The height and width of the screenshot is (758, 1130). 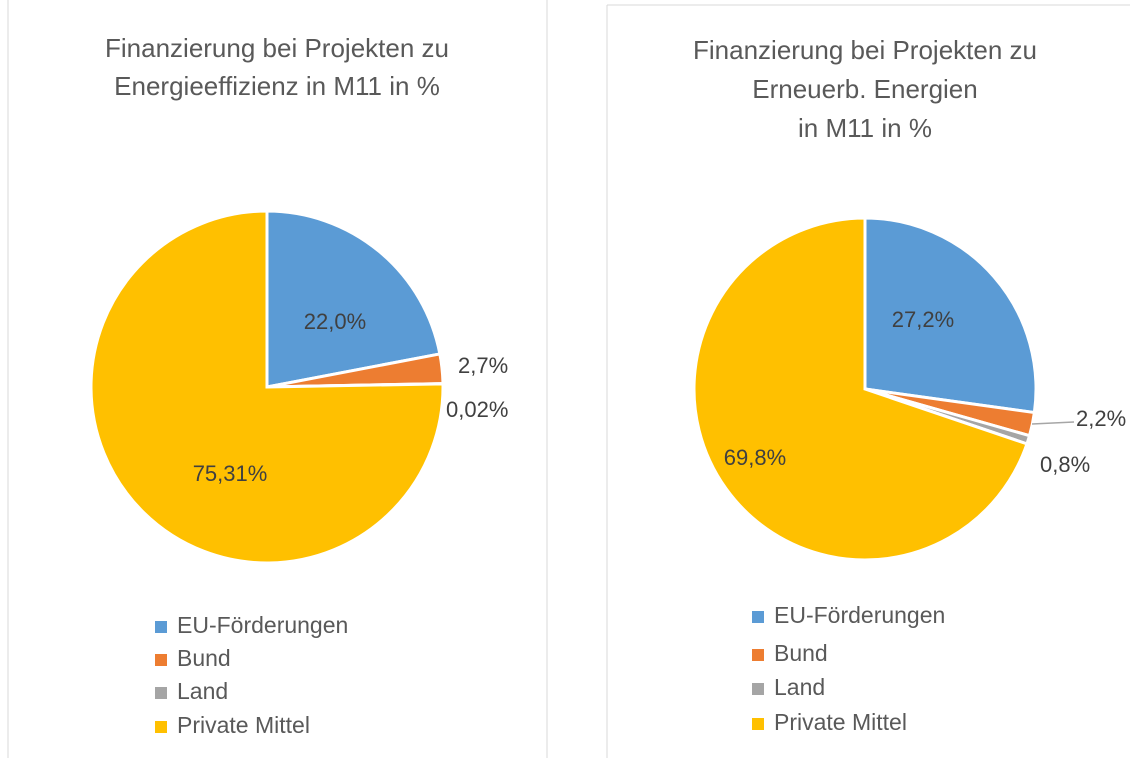 What do you see at coordinates (755, 457) in the screenshot?
I see `data-label: 69,8%` at bounding box center [755, 457].